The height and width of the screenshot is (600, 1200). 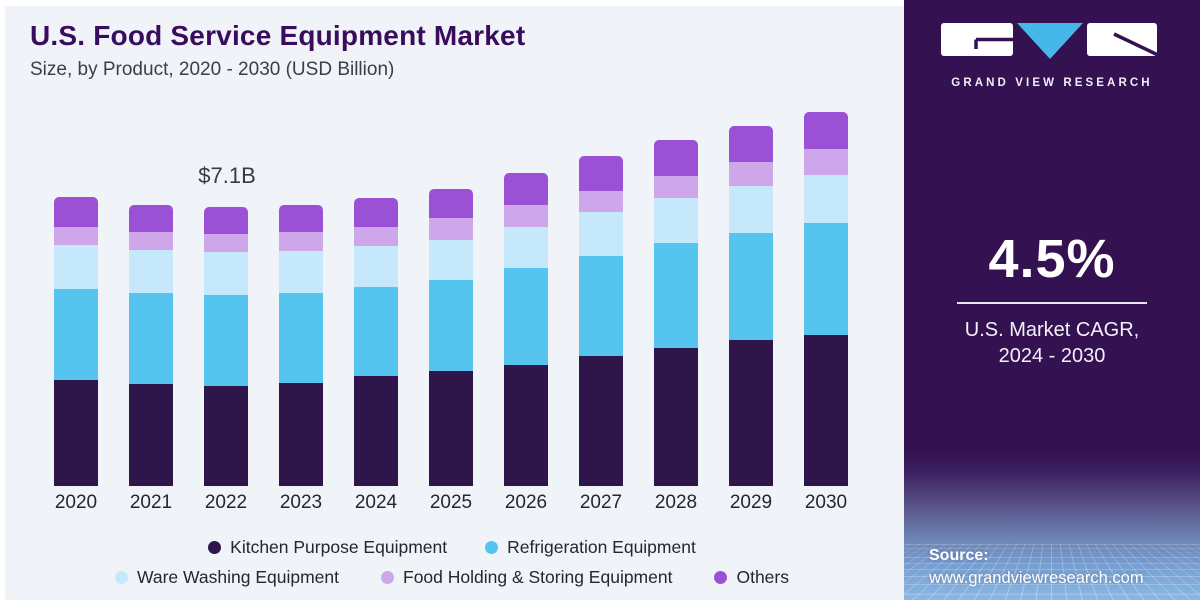 What do you see at coordinates (601, 321) in the screenshot?
I see `bar-2027` at bounding box center [601, 321].